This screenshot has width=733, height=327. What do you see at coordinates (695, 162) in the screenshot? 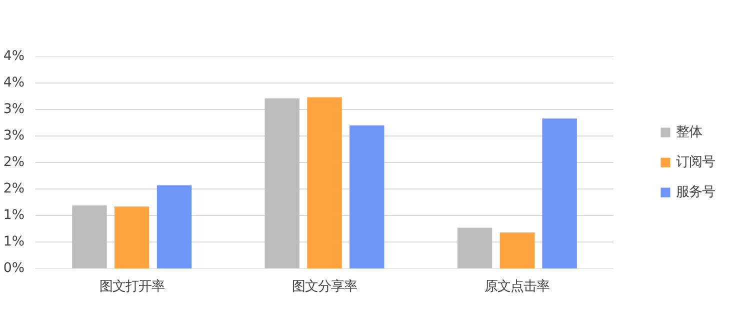
I see `legend-label: 订阅号` at bounding box center [695, 162].